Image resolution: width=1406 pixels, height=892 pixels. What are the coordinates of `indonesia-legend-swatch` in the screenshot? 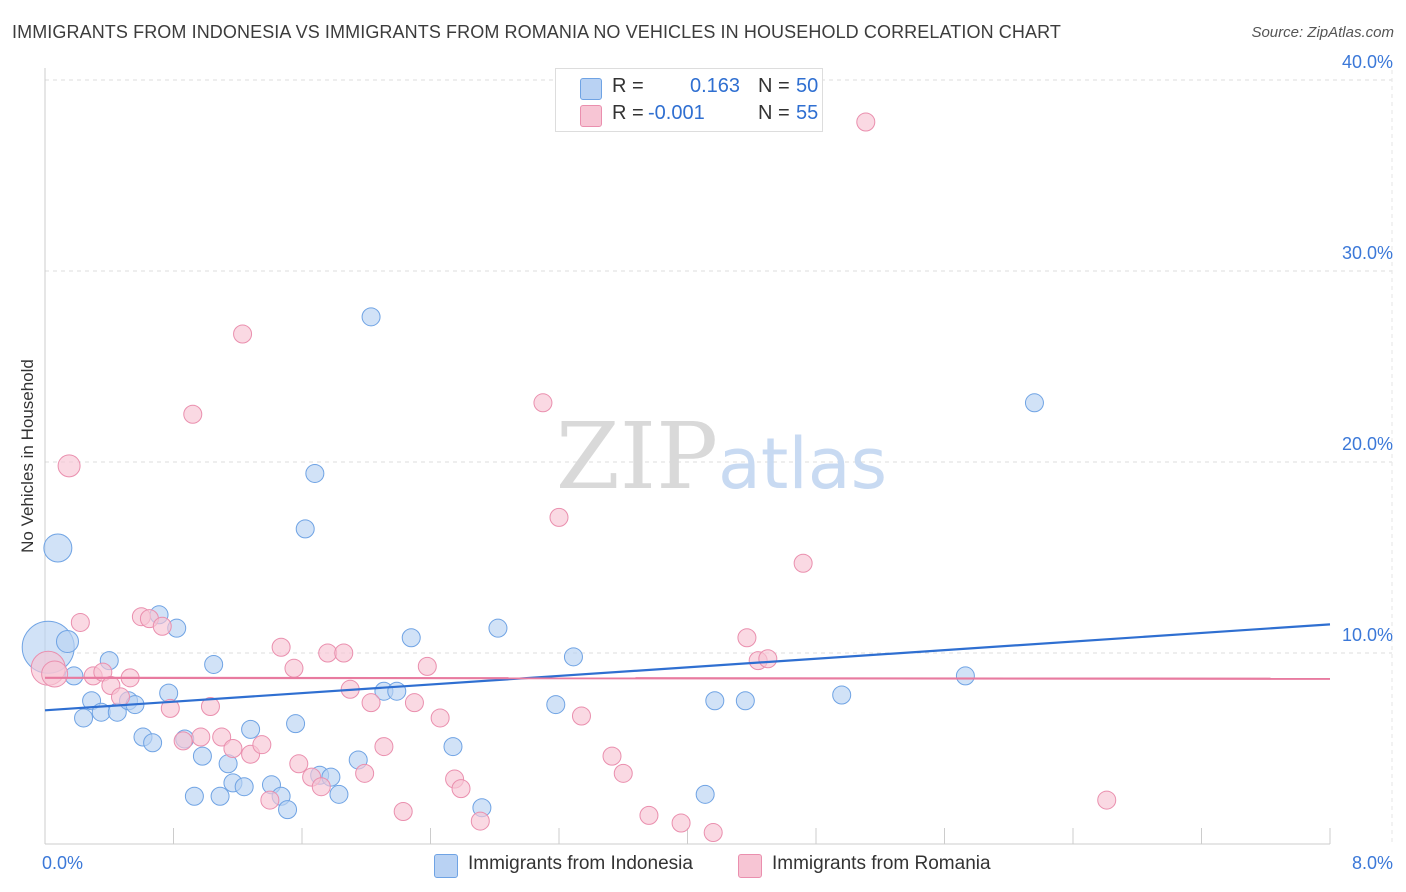 It's located at (446, 866).